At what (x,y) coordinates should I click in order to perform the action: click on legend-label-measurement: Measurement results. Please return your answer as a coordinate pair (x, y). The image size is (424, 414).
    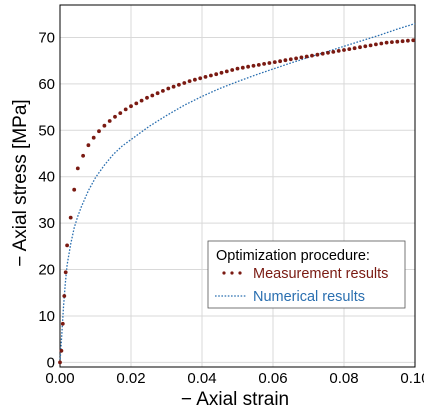
    Looking at the image, I should click on (320, 274).